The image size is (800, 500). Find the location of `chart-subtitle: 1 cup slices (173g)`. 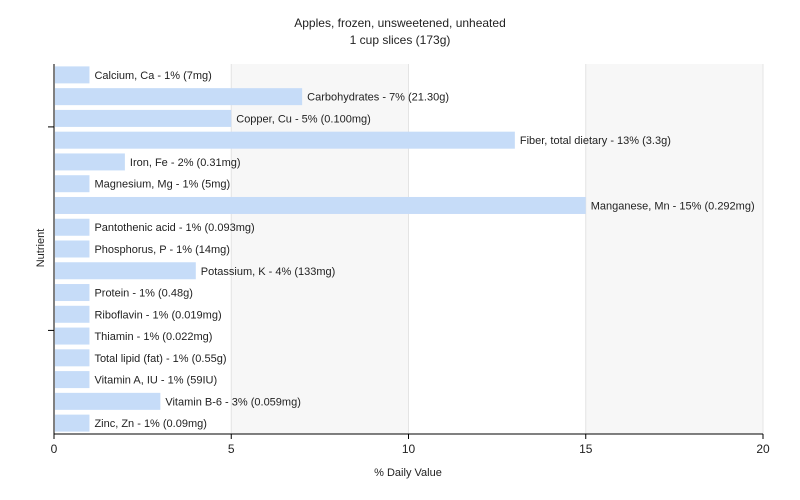

chart-subtitle: 1 cup slices (173g) is located at coordinates (400, 40).